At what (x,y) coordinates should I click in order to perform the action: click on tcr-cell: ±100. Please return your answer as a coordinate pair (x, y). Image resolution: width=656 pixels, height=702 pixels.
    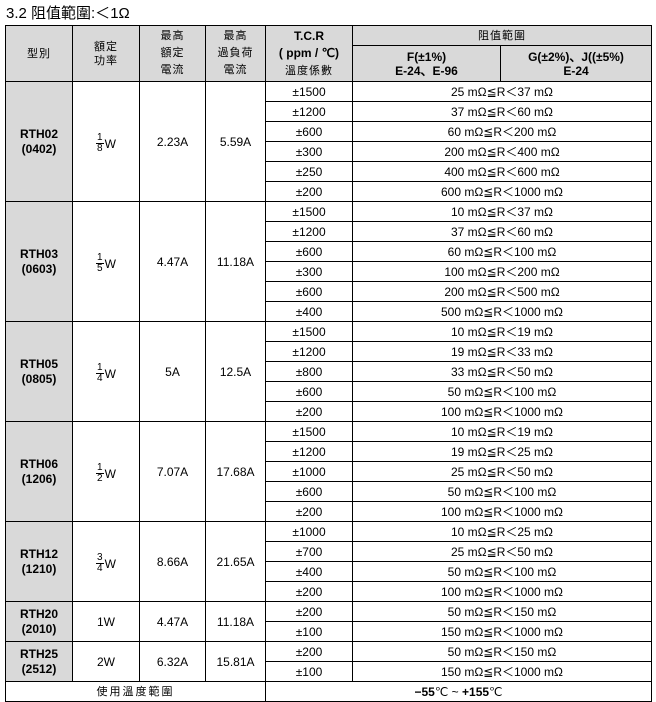
    Looking at the image, I should click on (309, 631).